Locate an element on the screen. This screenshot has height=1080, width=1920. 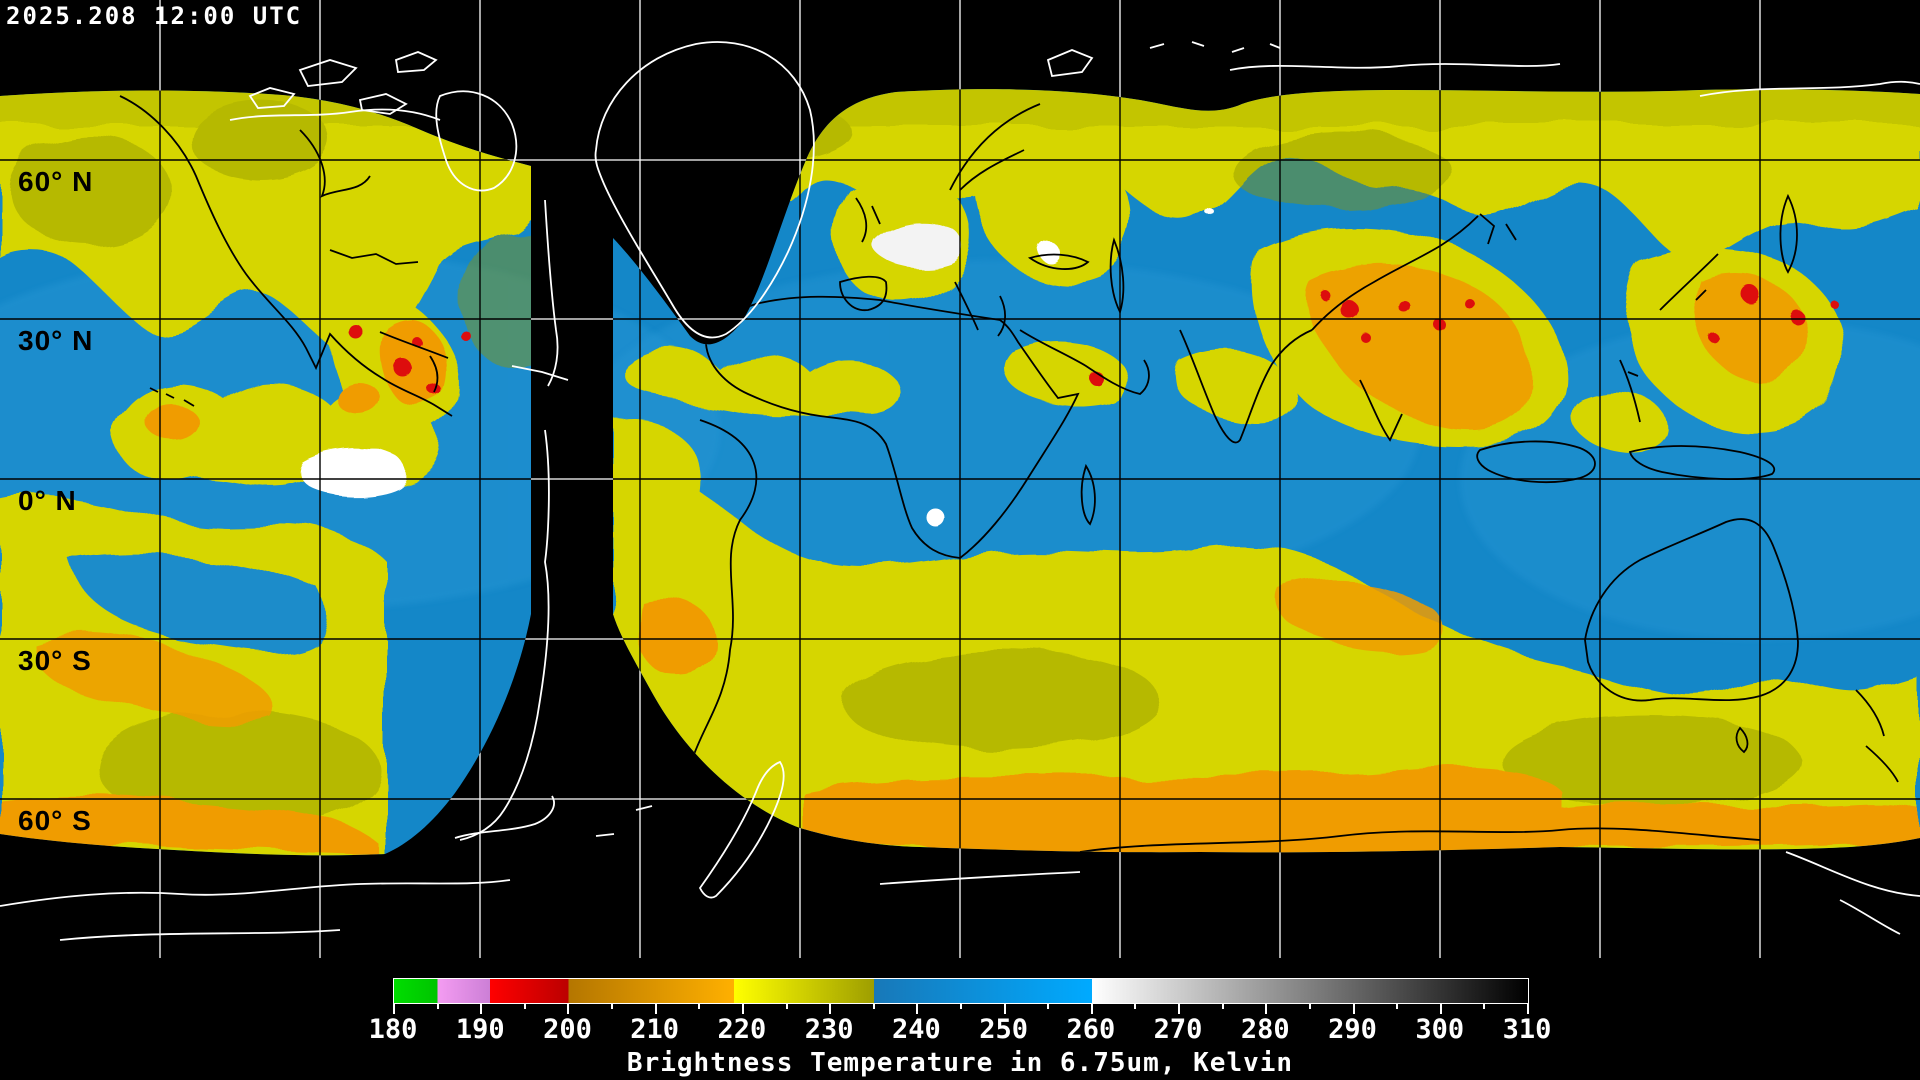
colorbar-tick-label: 220 is located at coordinates (742, 1029).